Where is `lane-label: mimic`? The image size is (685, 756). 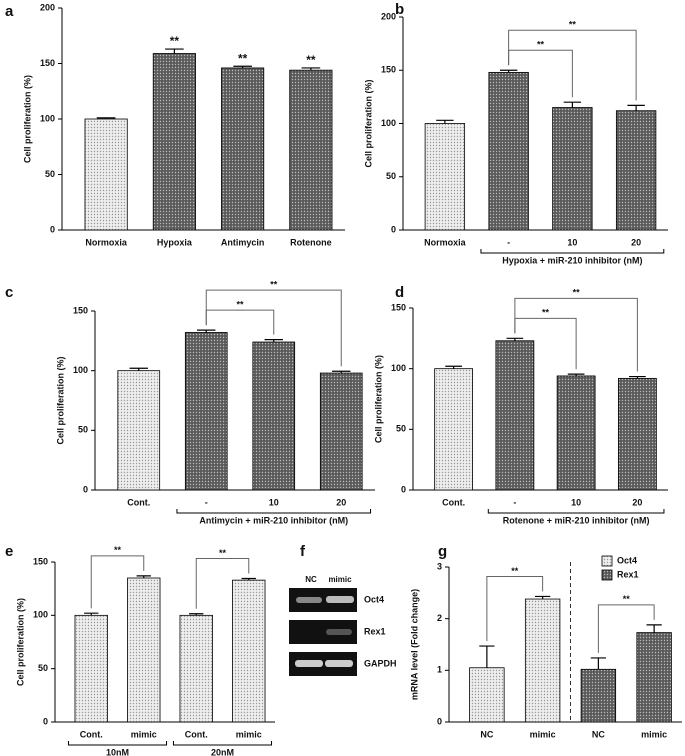
lane-label: mimic is located at coordinates (340, 579).